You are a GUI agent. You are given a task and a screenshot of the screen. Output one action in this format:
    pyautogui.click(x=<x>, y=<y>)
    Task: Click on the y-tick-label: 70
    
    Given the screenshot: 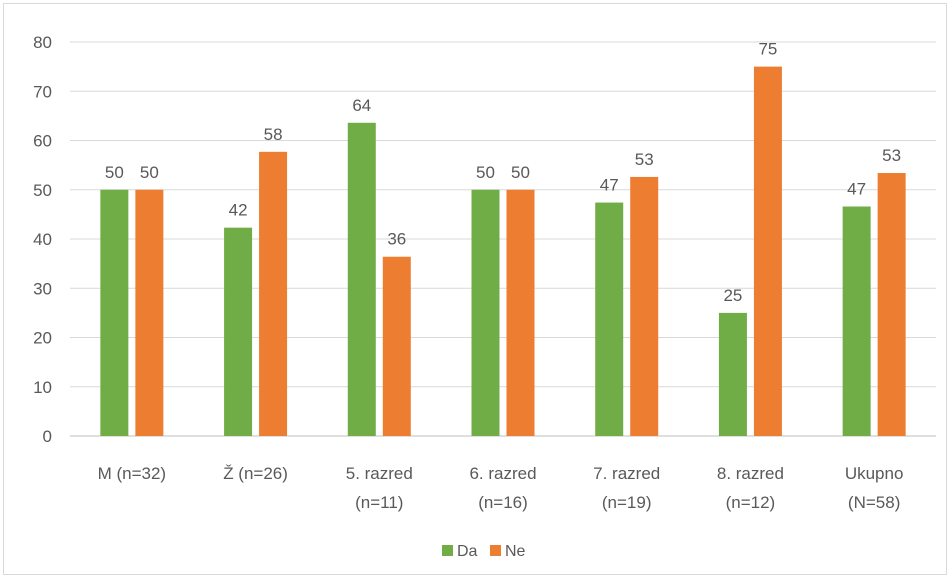 What is the action you would take?
    pyautogui.click(x=42, y=91)
    